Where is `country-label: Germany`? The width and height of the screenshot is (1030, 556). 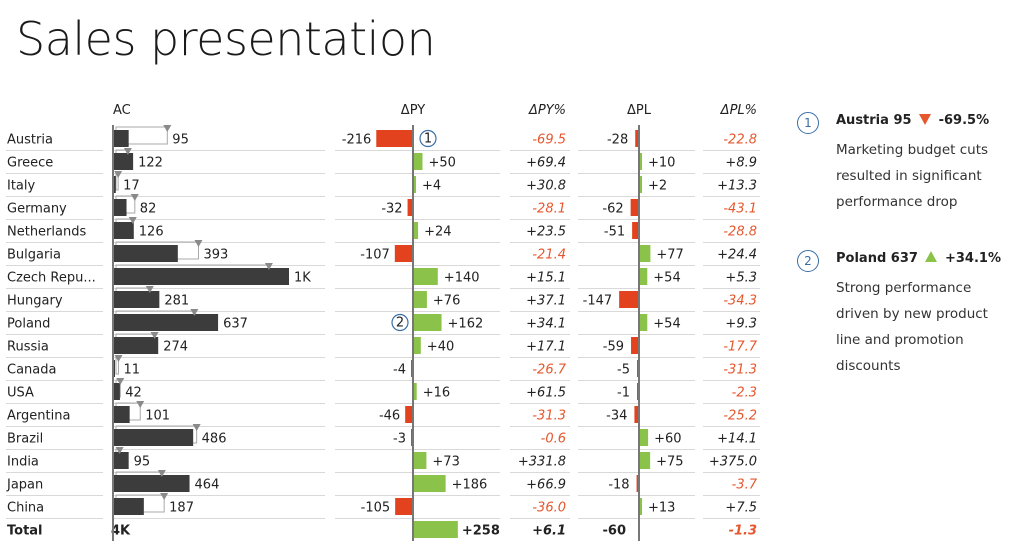 country-label: Germany is located at coordinates (37, 209).